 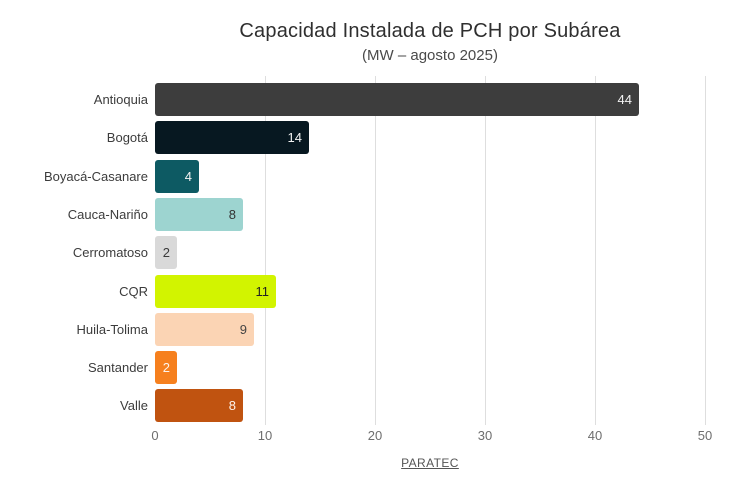 I want to click on bar: 44, so click(x=397, y=99).